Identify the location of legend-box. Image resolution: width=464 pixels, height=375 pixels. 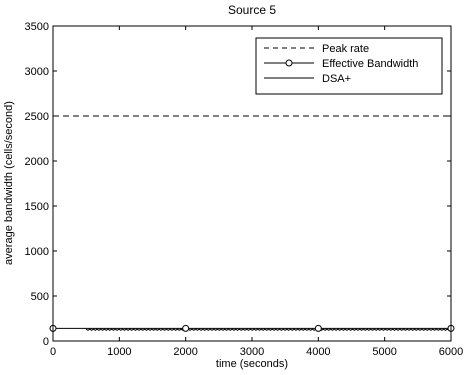
(349, 66).